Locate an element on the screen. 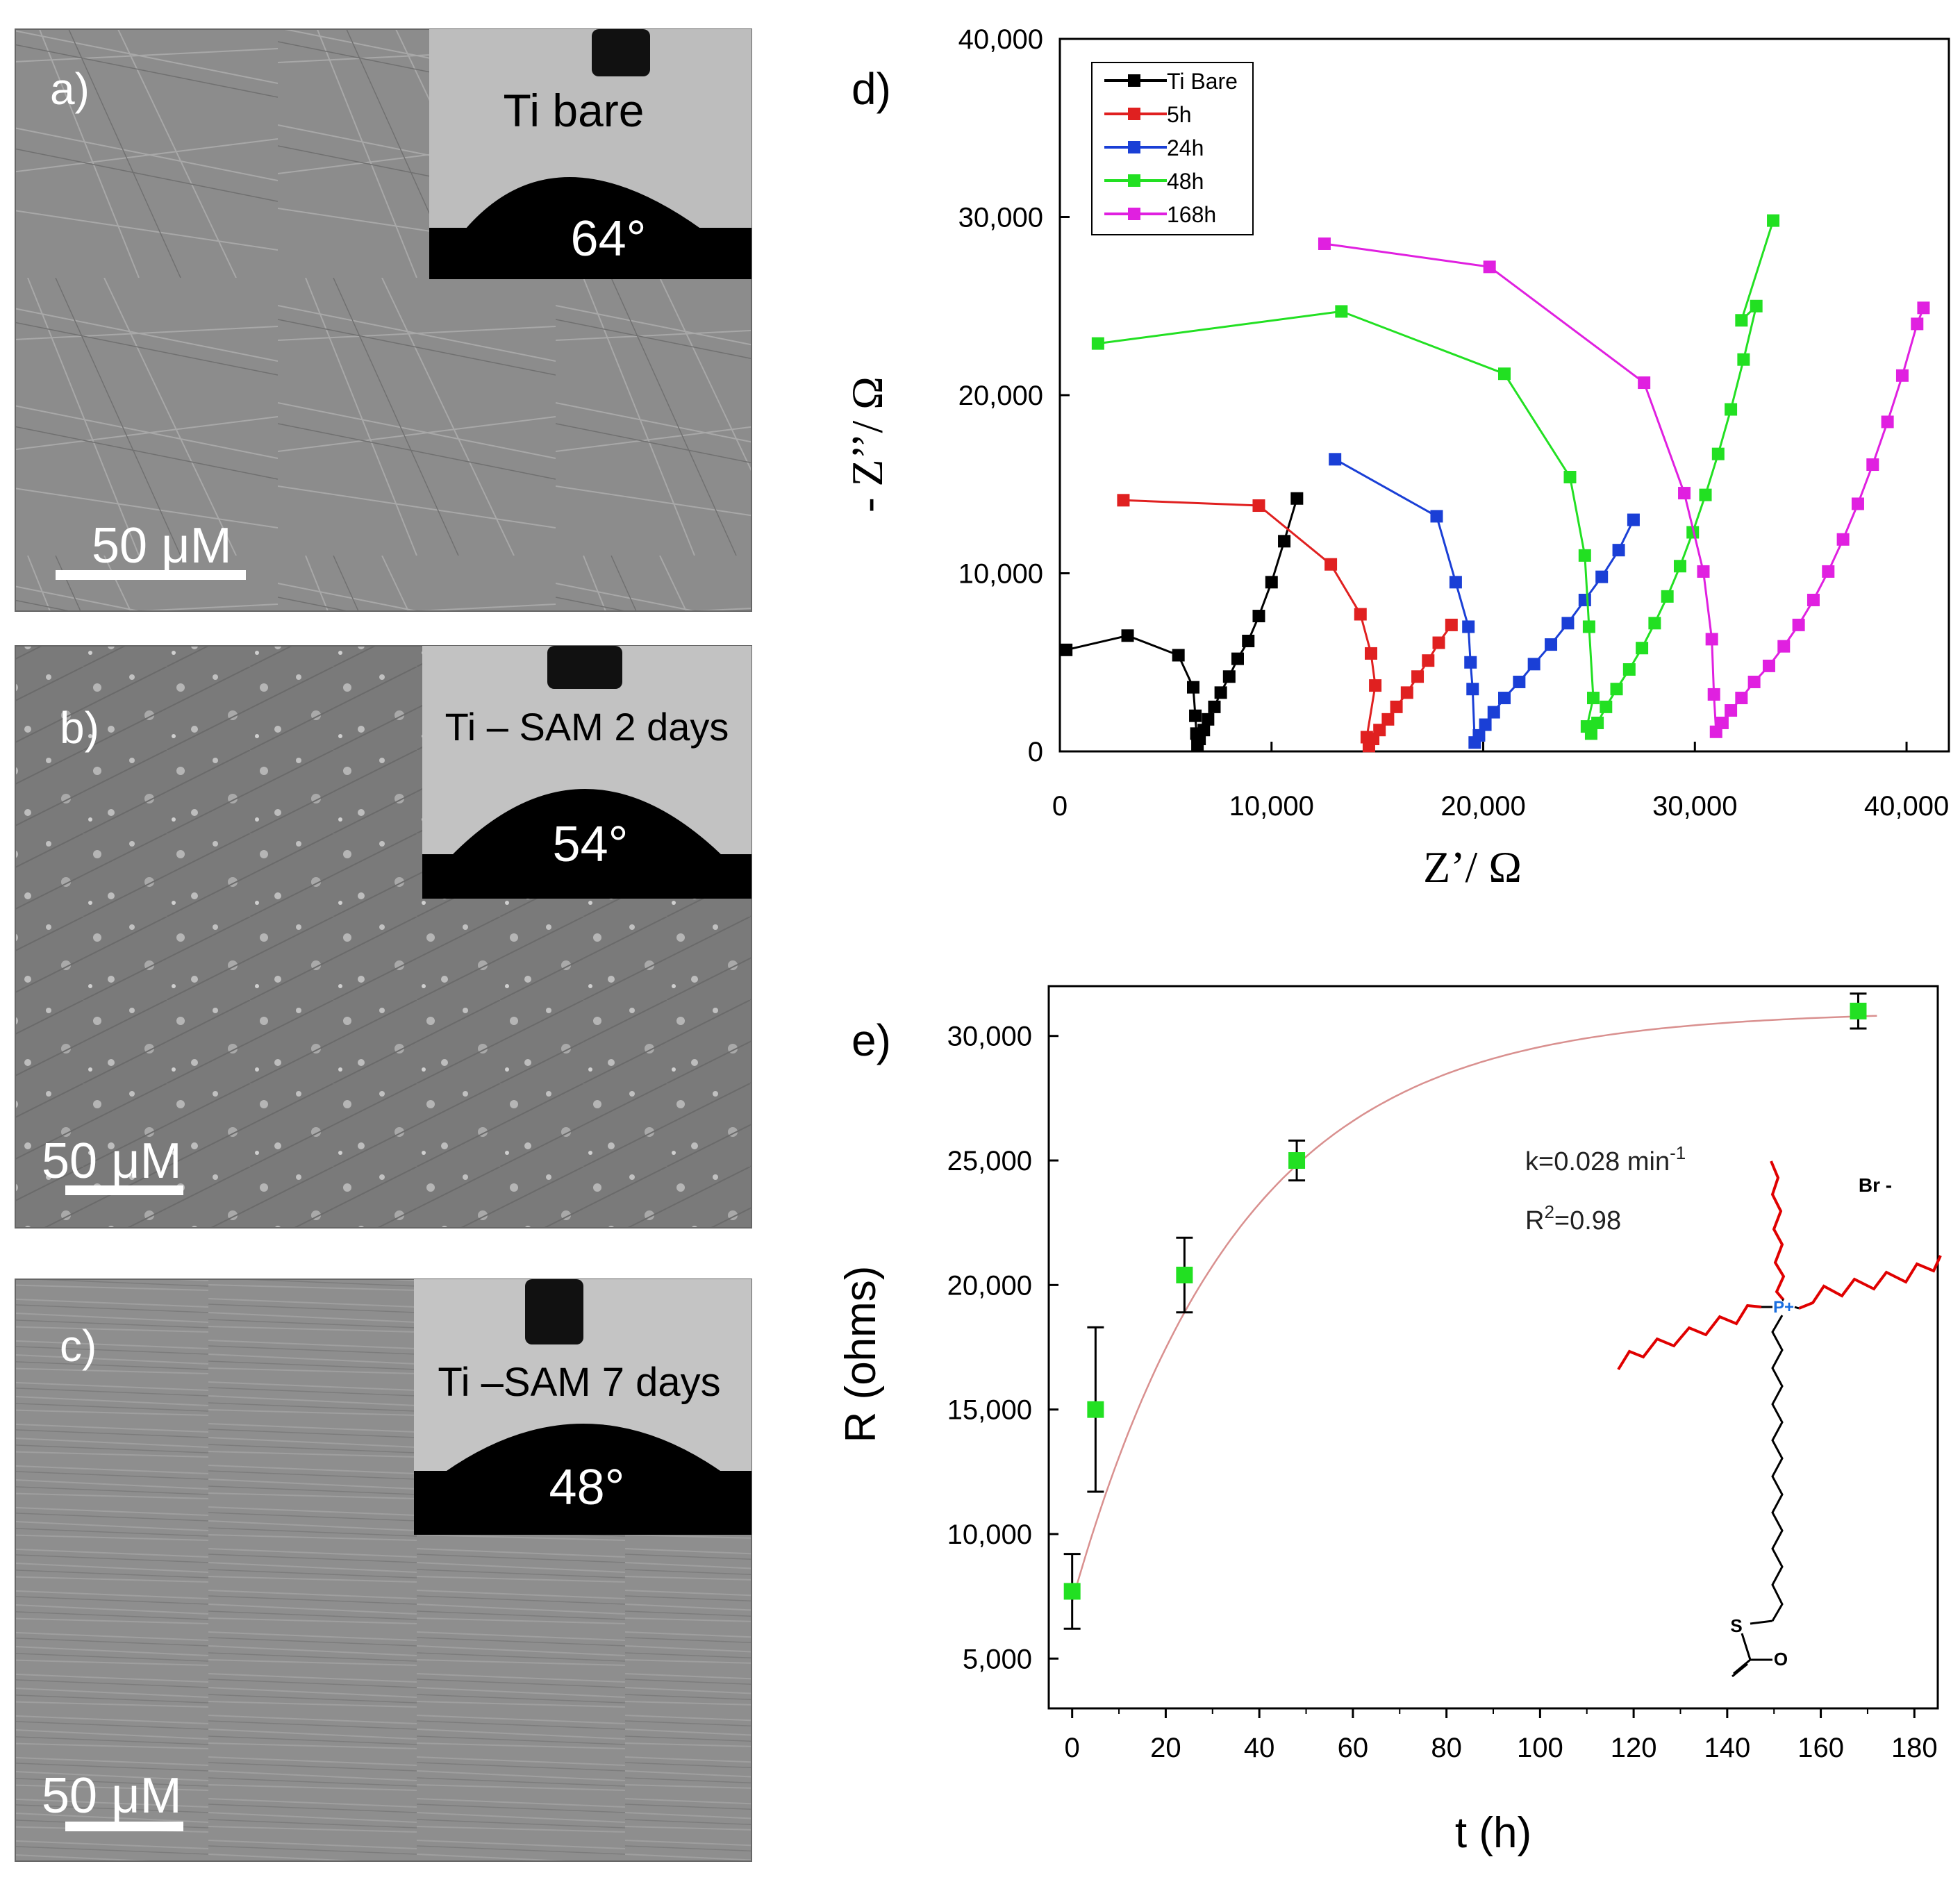 The width and height of the screenshot is (1960, 1882). resistance-y-tick-label: 25,000 is located at coordinates (989, 1161).